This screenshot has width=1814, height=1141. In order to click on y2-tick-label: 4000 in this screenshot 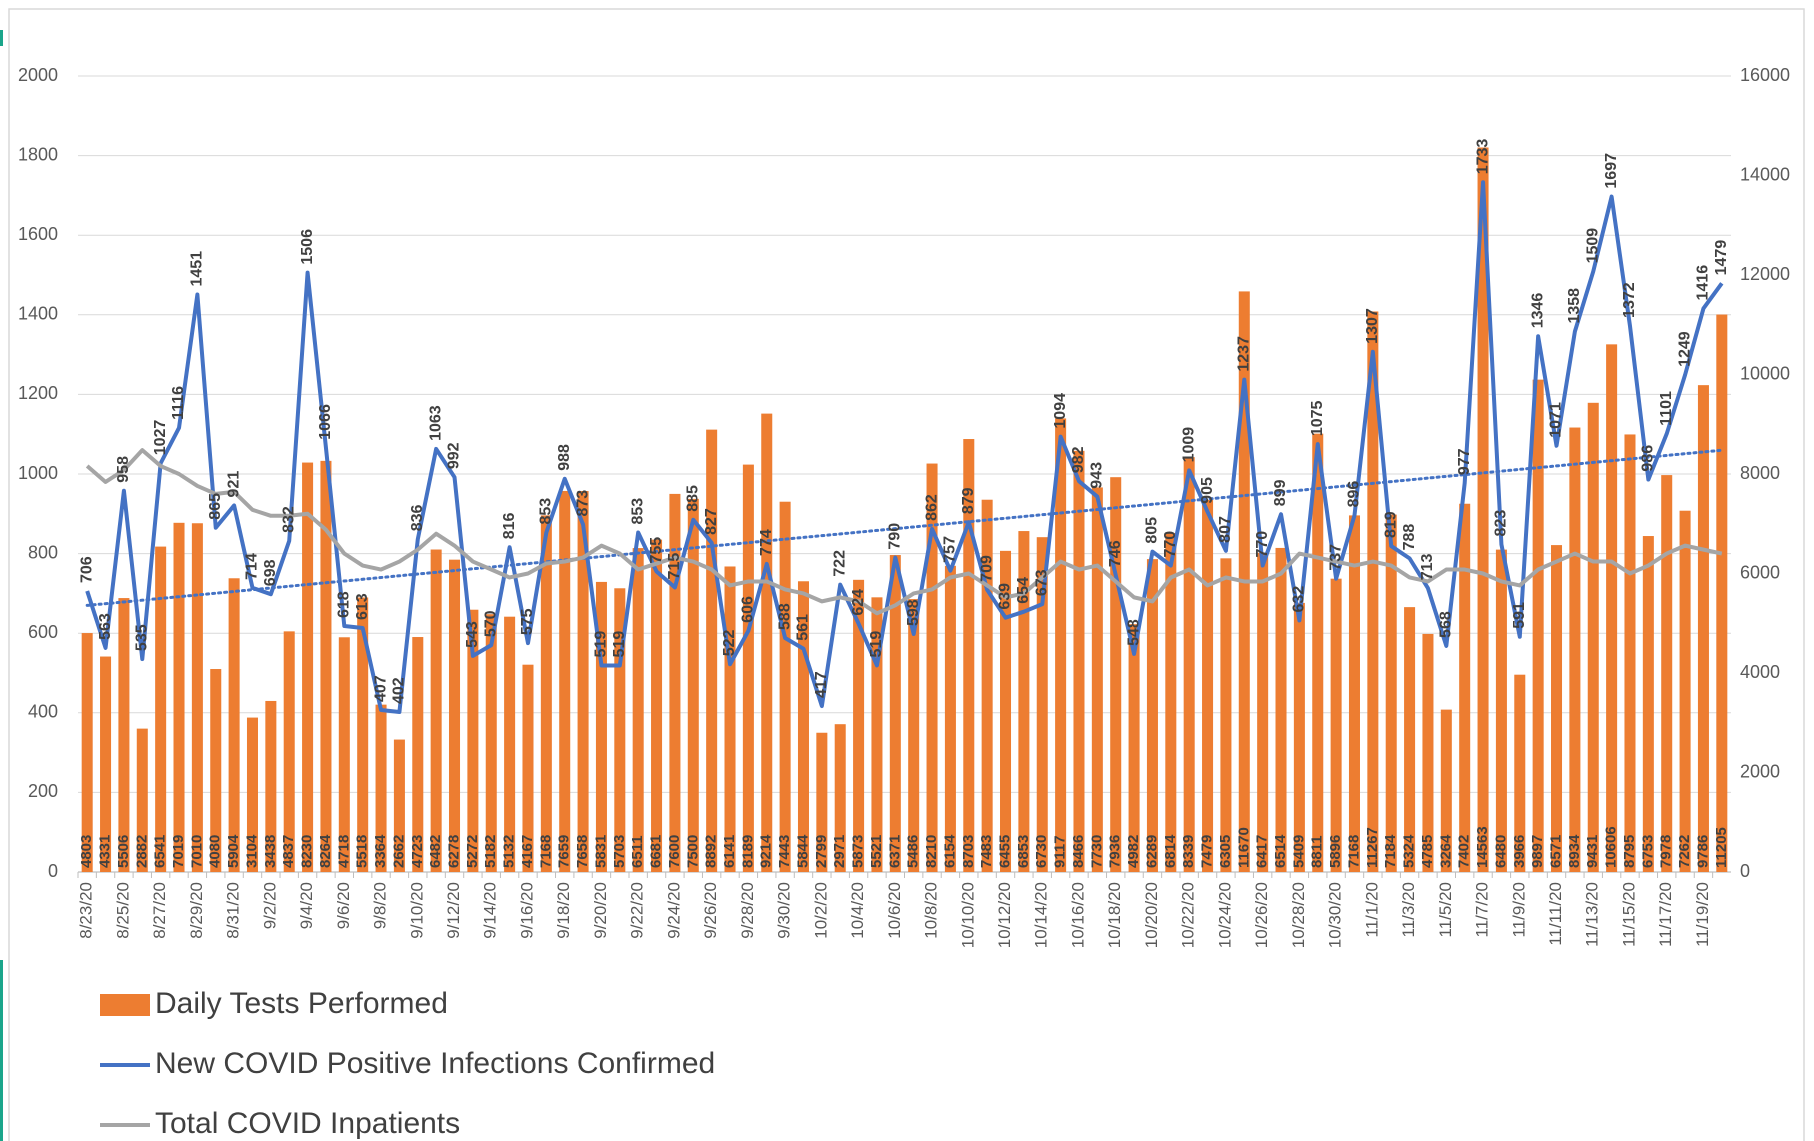, I will do `click(1760, 672)`.